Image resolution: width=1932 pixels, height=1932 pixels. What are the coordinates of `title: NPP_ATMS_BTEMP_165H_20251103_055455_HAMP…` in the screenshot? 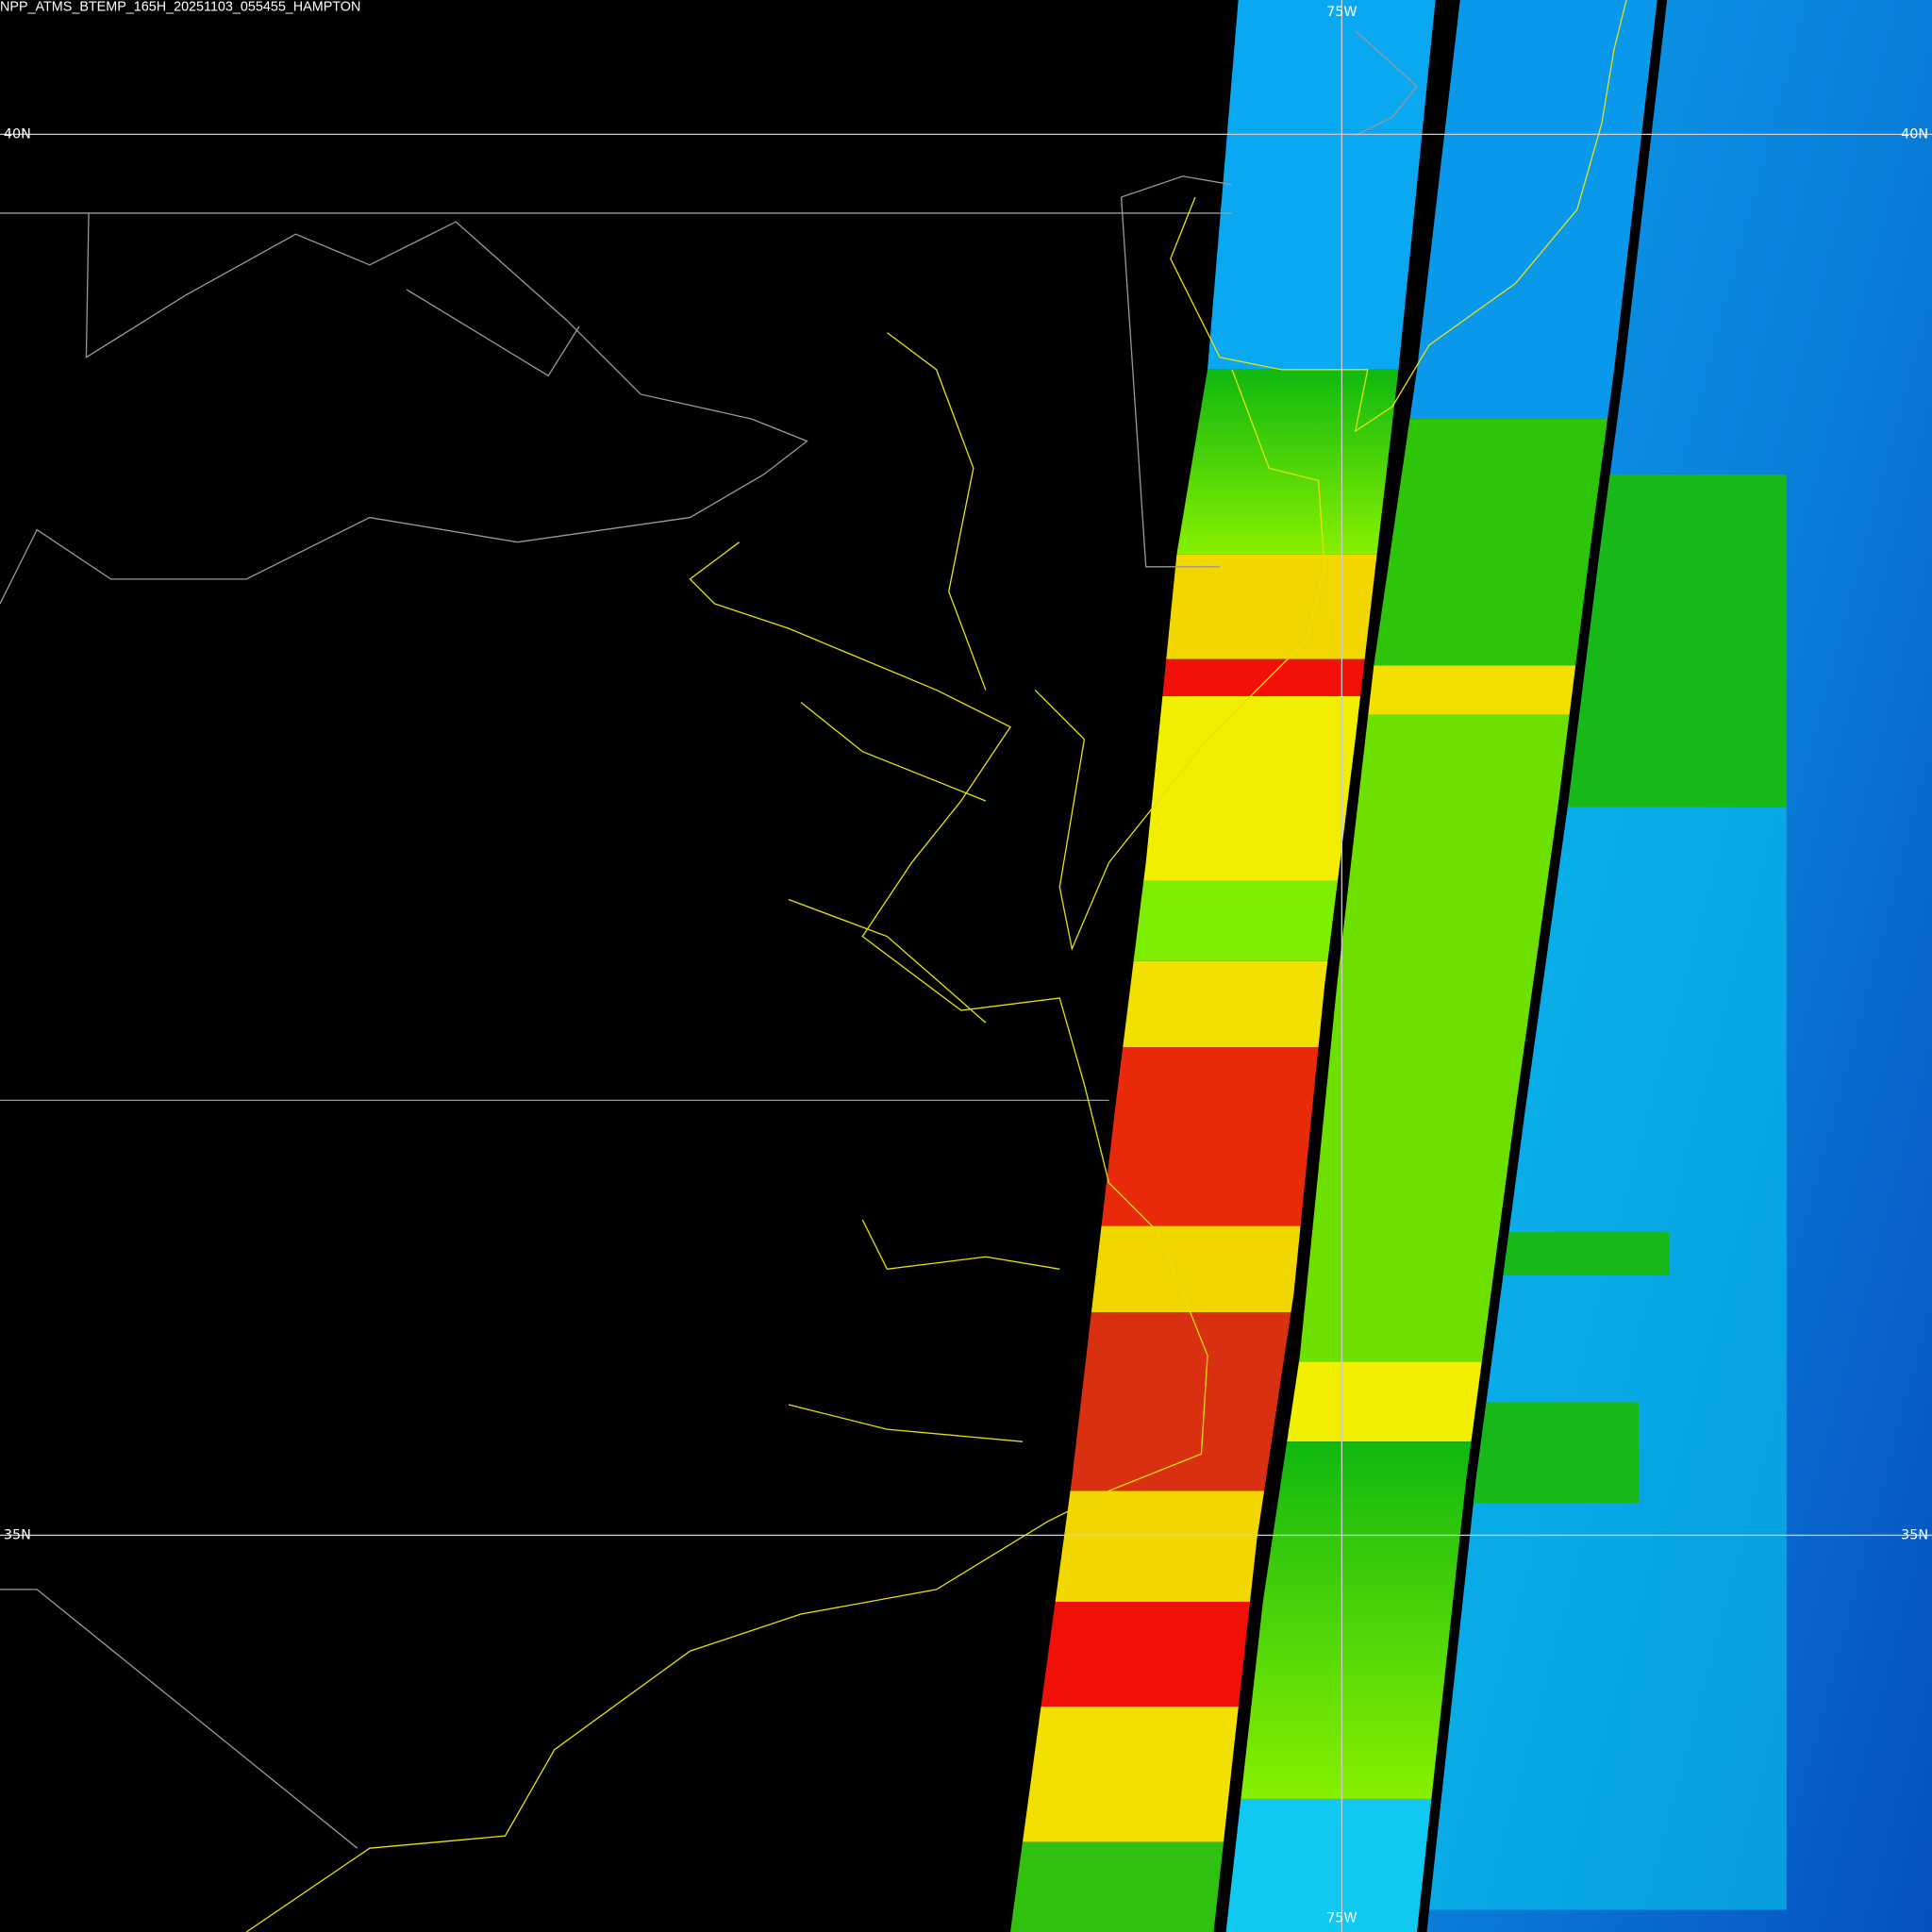 It's located at (180, 8).